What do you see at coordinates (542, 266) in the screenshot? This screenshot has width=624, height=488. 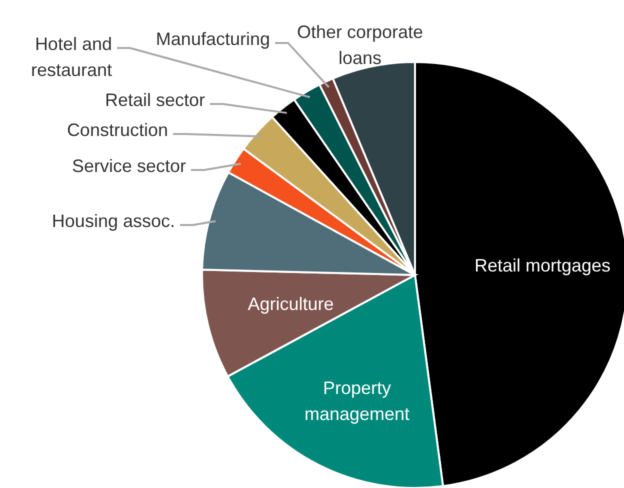 I see `slice-label: Retail mortgages` at bounding box center [542, 266].